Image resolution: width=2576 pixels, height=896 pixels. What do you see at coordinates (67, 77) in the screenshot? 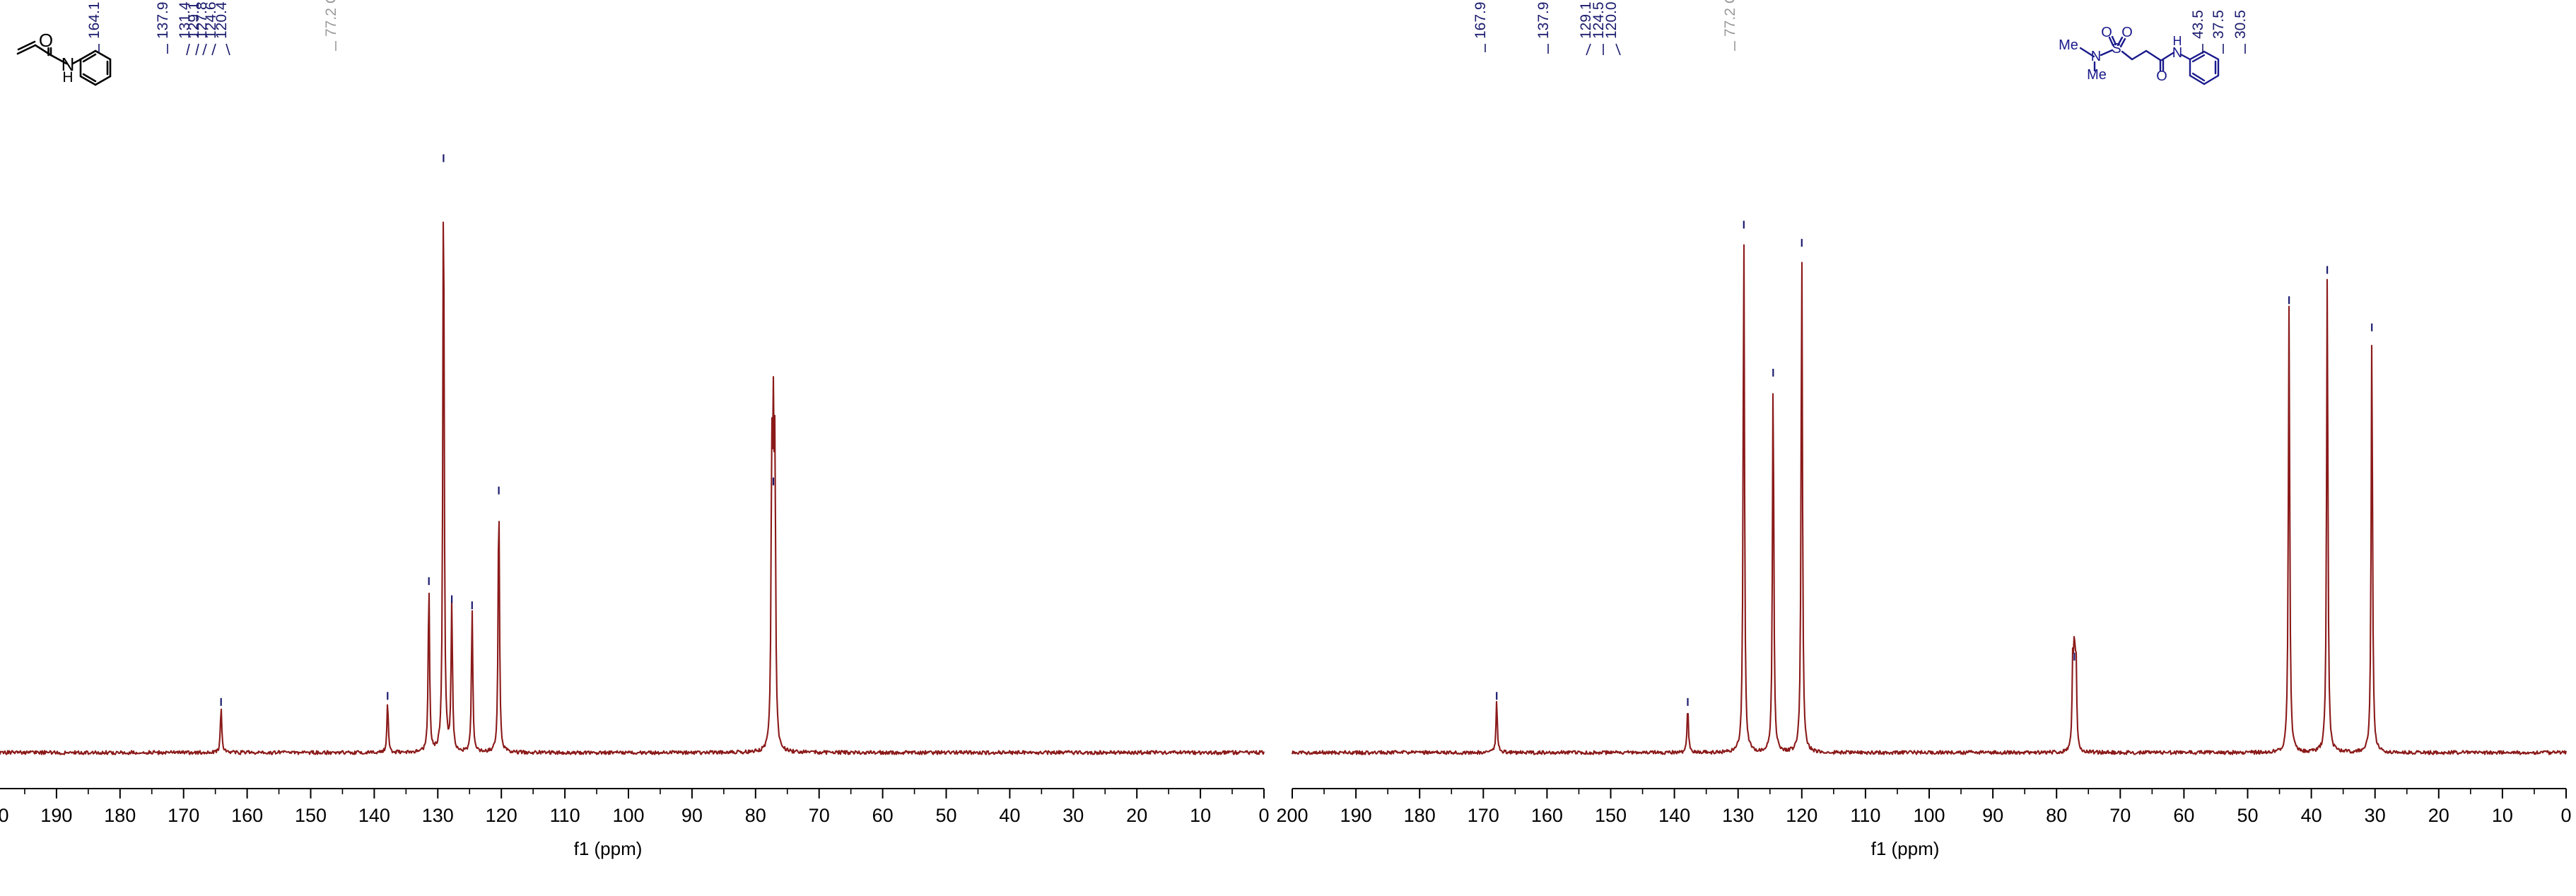
I see `structure-atom-label-H: H` at bounding box center [67, 77].